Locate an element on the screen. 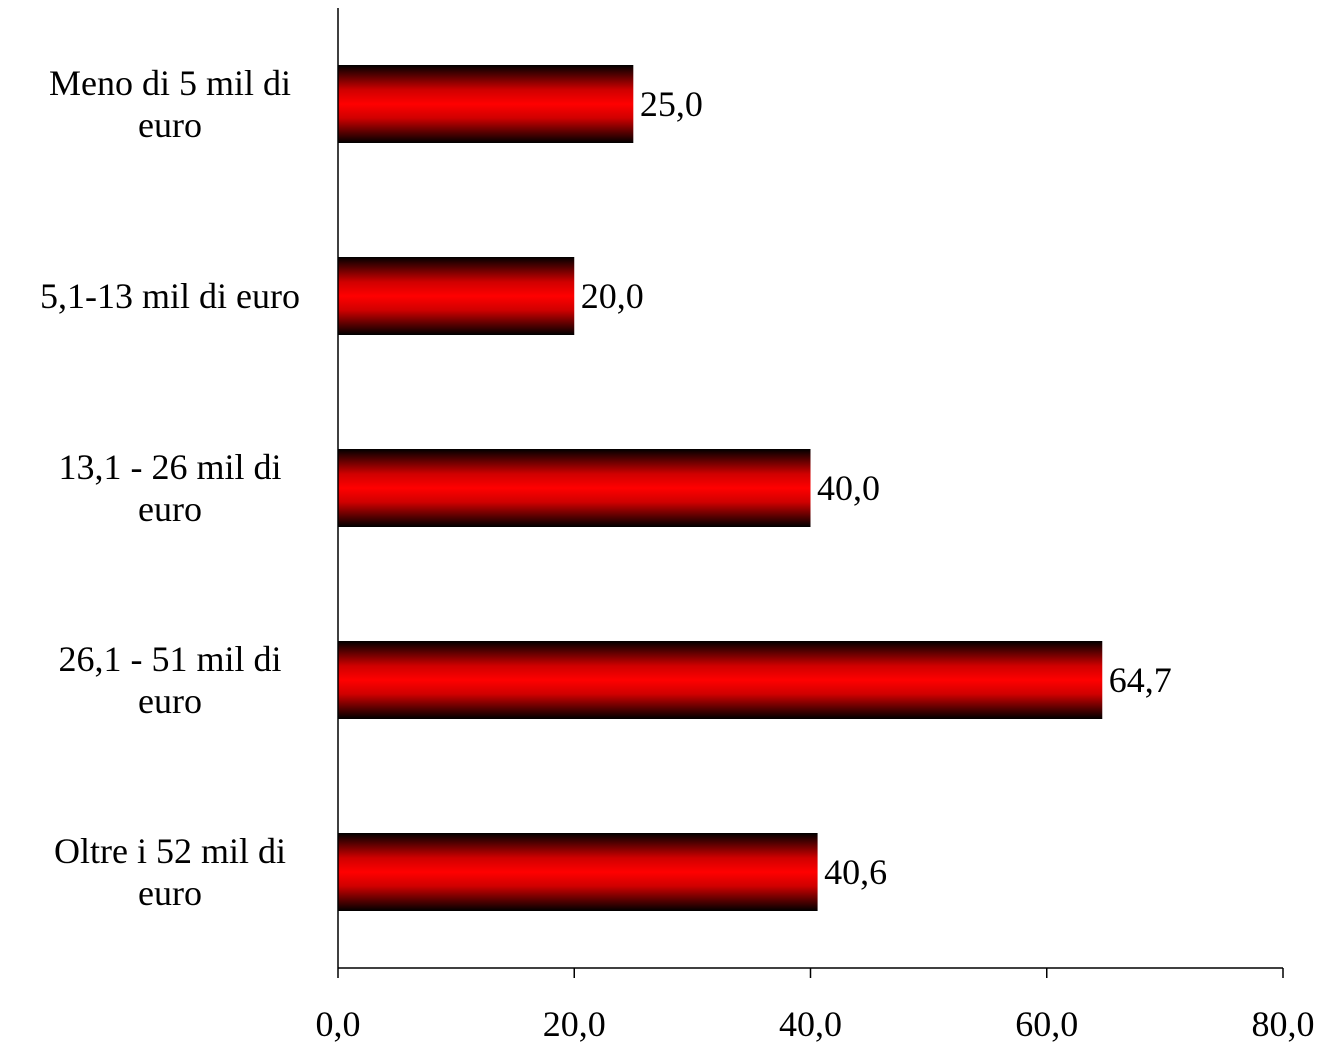  x-tick-label: 60,0 is located at coordinates (1046, 1024).